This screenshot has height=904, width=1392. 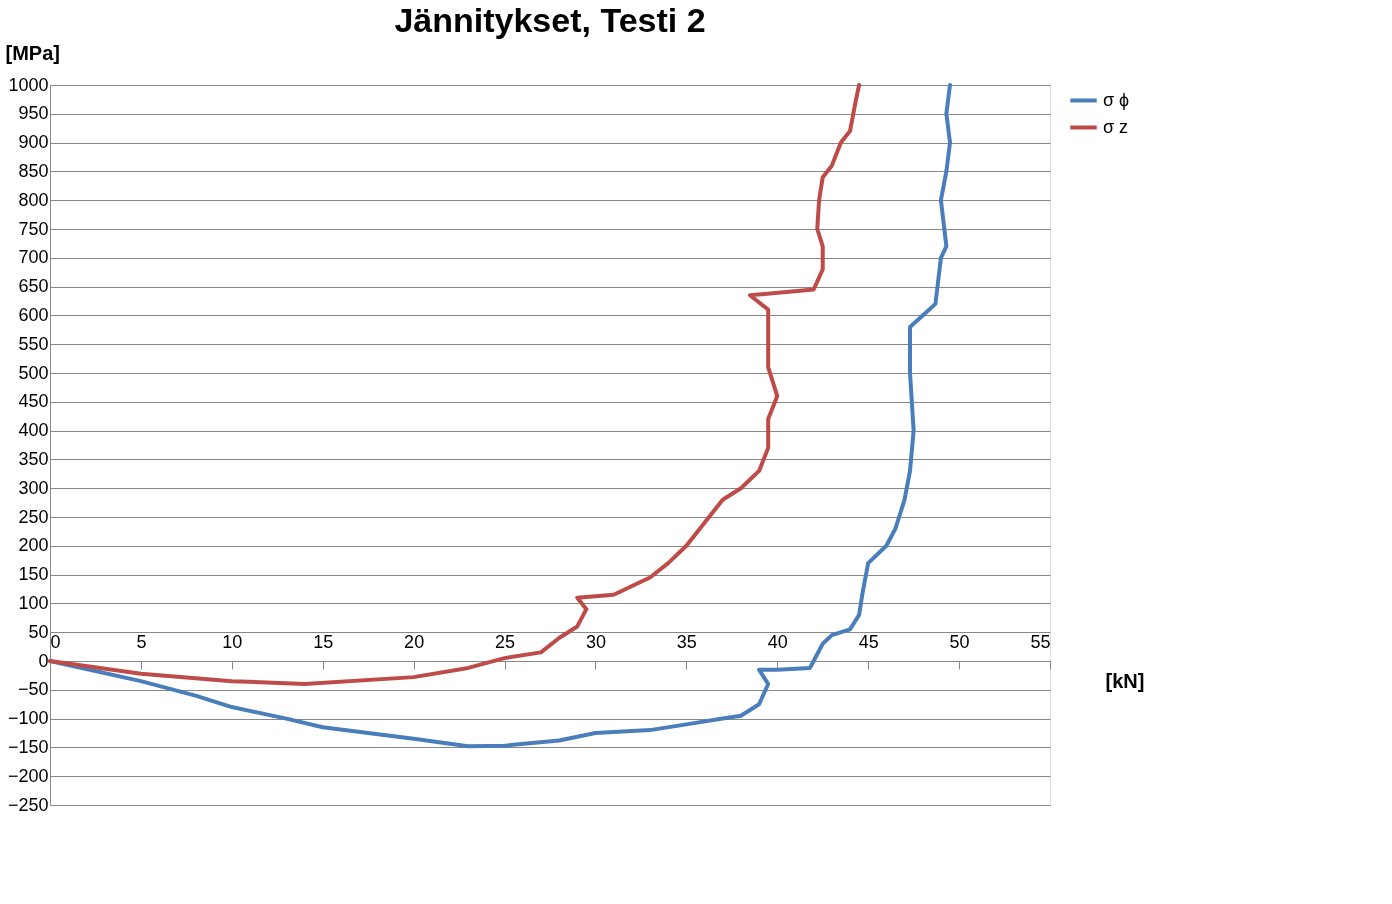 What do you see at coordinates (141, 641) in the screenshot?
I see `x-tick-label: 5` at bounding box center [141, 641].